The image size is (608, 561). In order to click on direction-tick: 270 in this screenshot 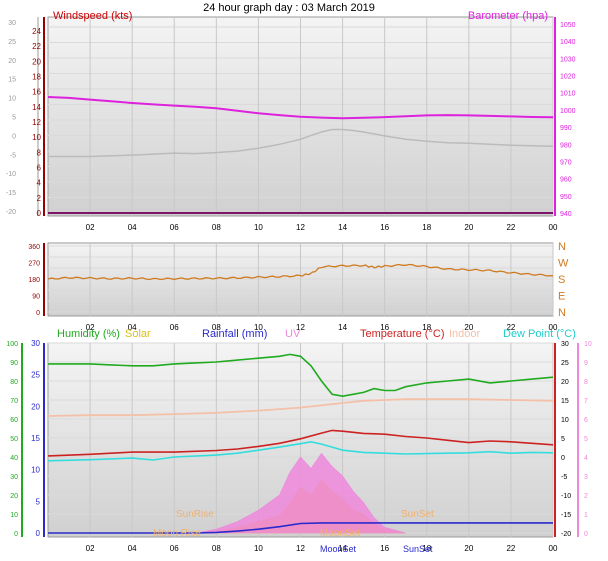, I will do `click(34, 264)`.